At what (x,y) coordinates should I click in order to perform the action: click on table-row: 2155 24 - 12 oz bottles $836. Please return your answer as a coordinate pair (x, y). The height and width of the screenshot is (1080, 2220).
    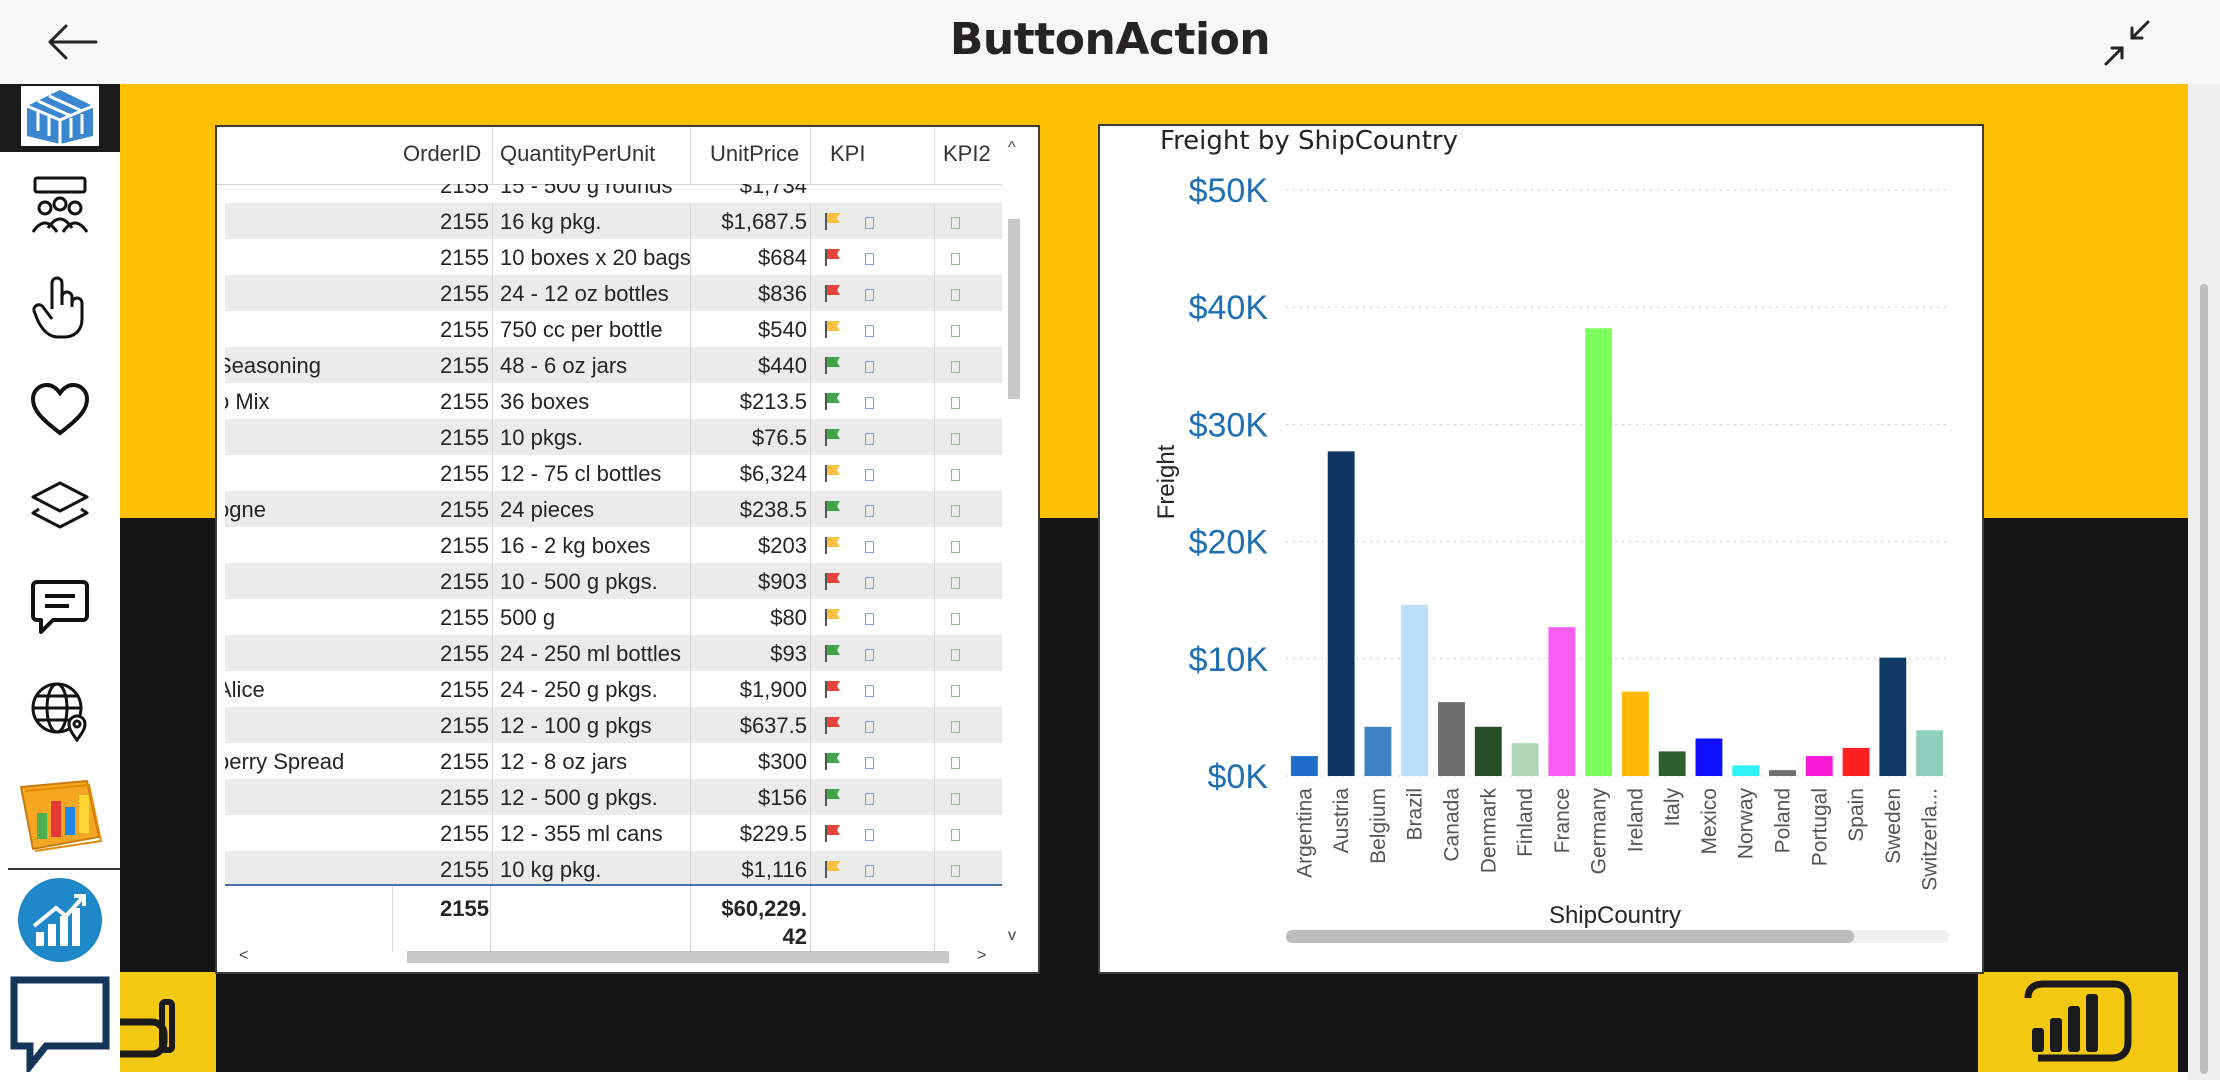
    Looking at the image, I should click on (613, 293).